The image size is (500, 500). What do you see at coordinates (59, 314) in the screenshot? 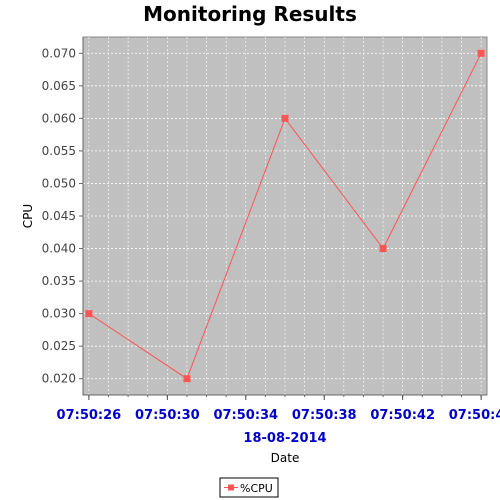
I see `y-tick-label: 0.030` at bounding box center [59, 314].